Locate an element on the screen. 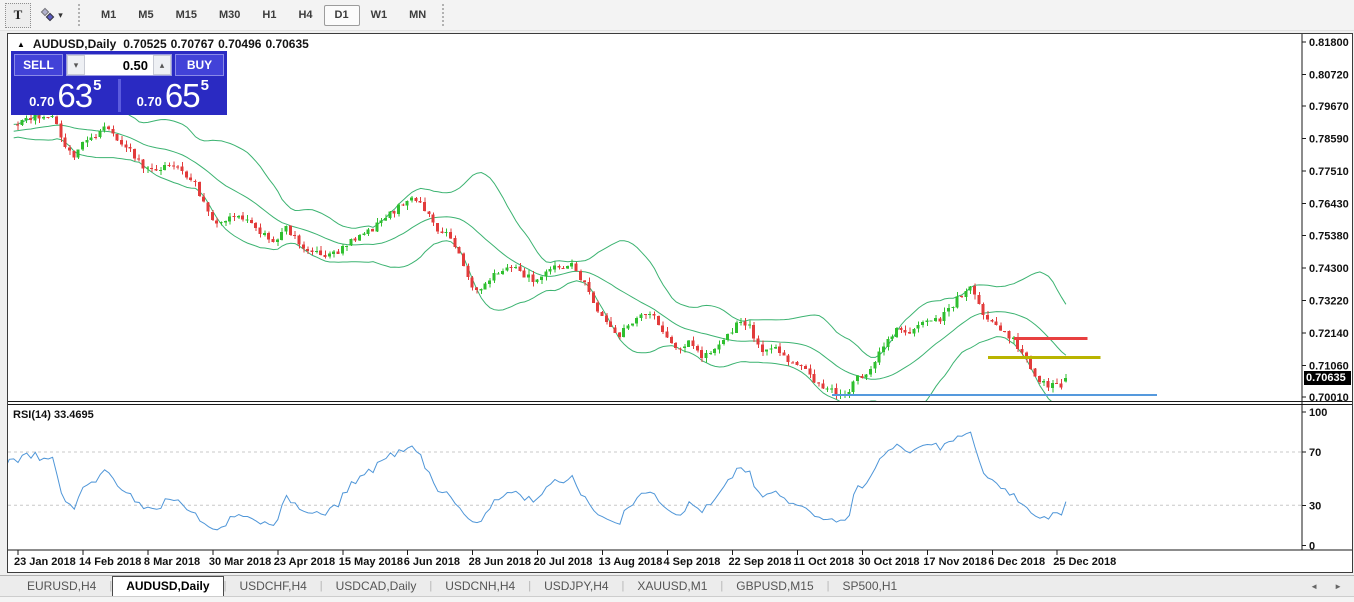 This screenshot has height=602, width=1354. ohlc-low: 0.70496 is located at coordinates (240, 44).